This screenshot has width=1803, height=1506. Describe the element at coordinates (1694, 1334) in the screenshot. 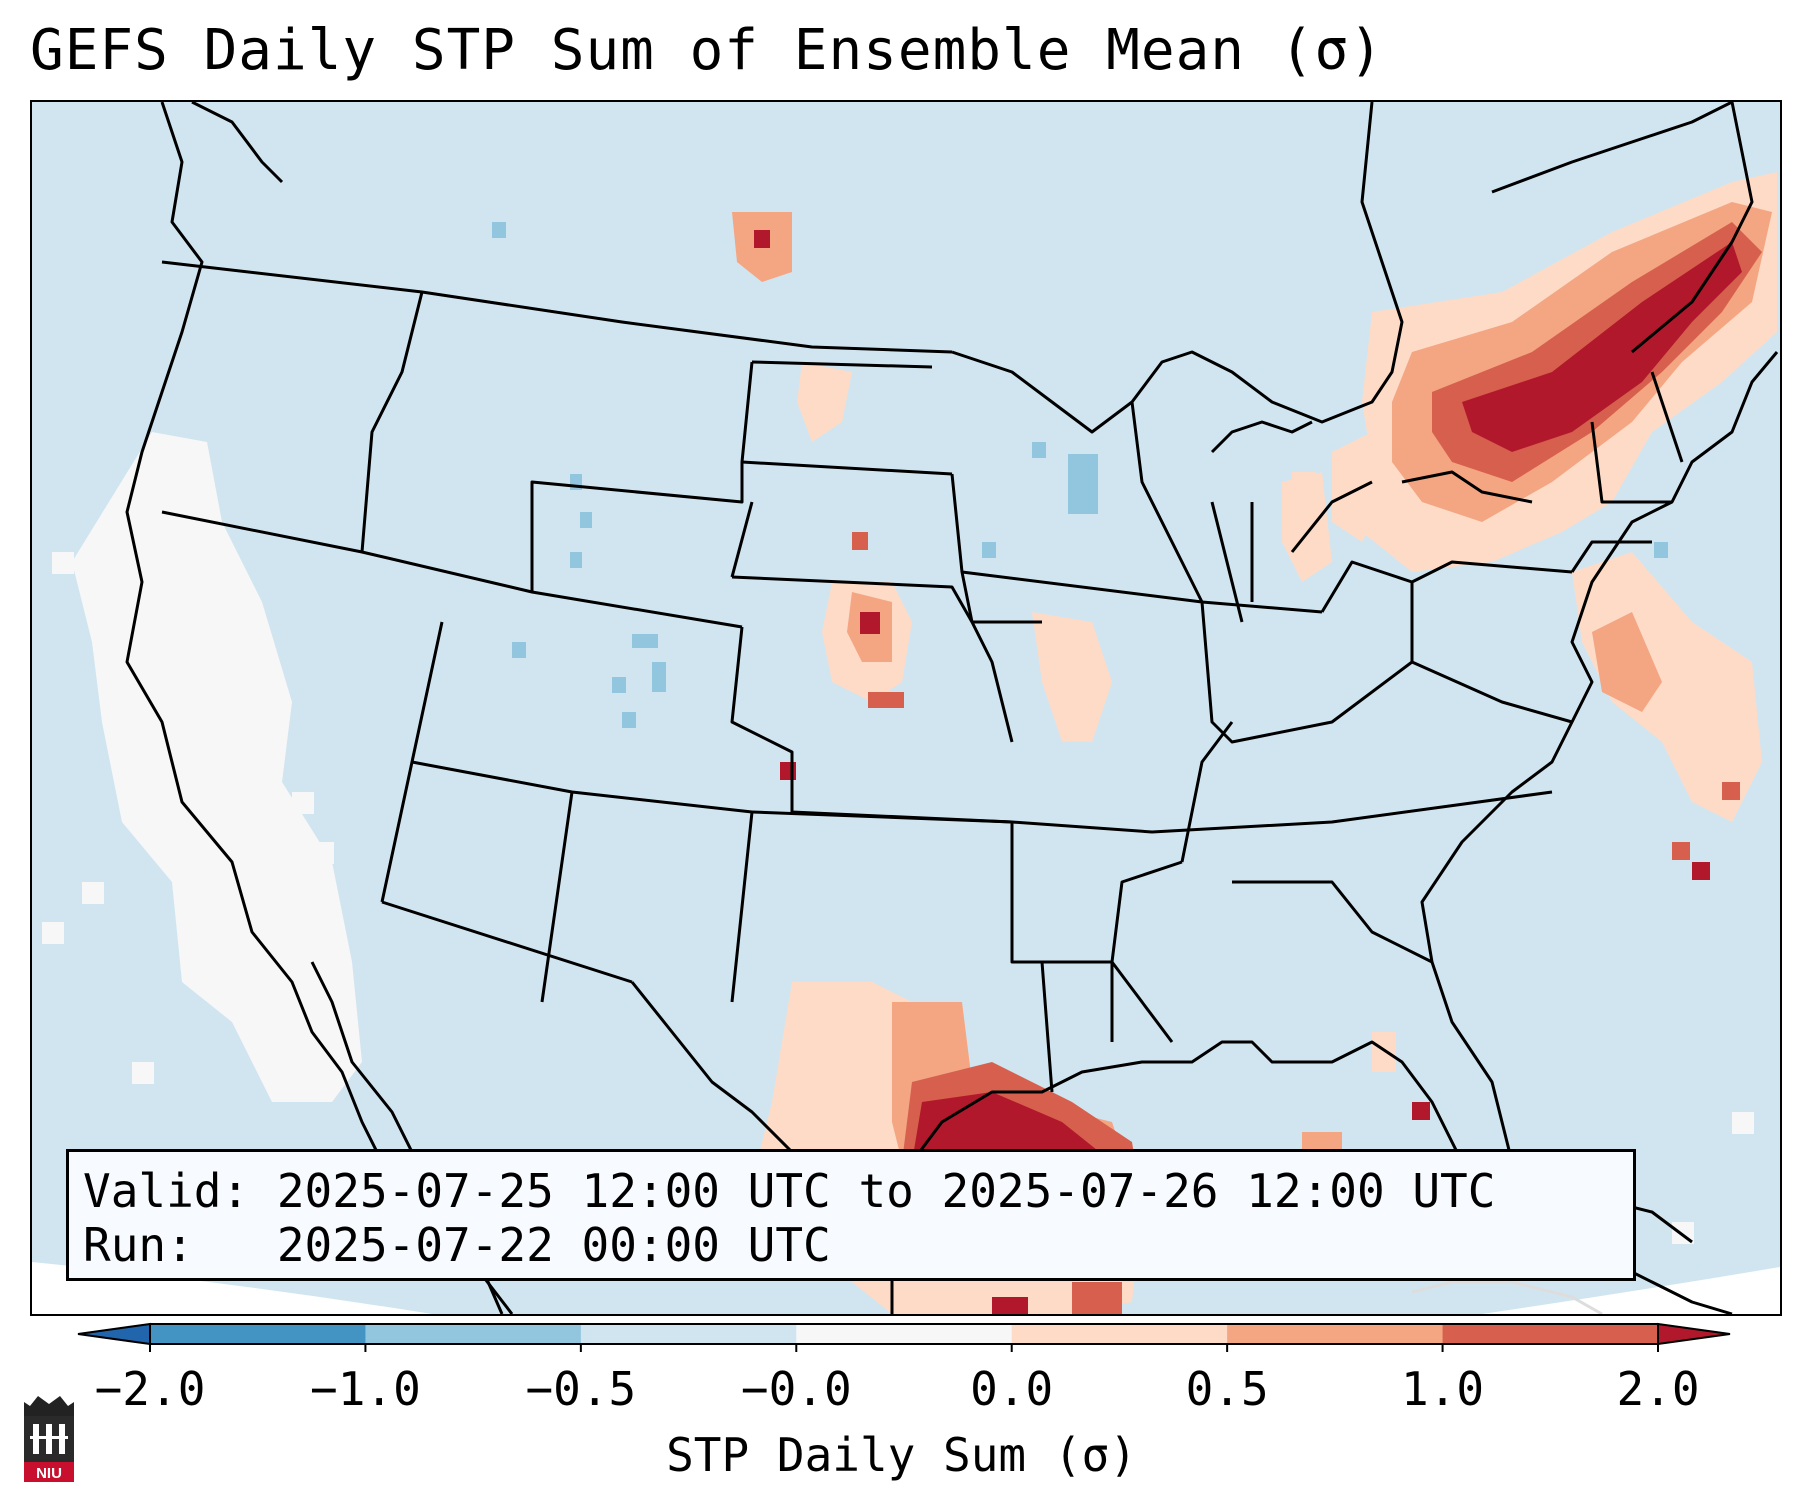

I see `colorbar-extend-high` at that location.